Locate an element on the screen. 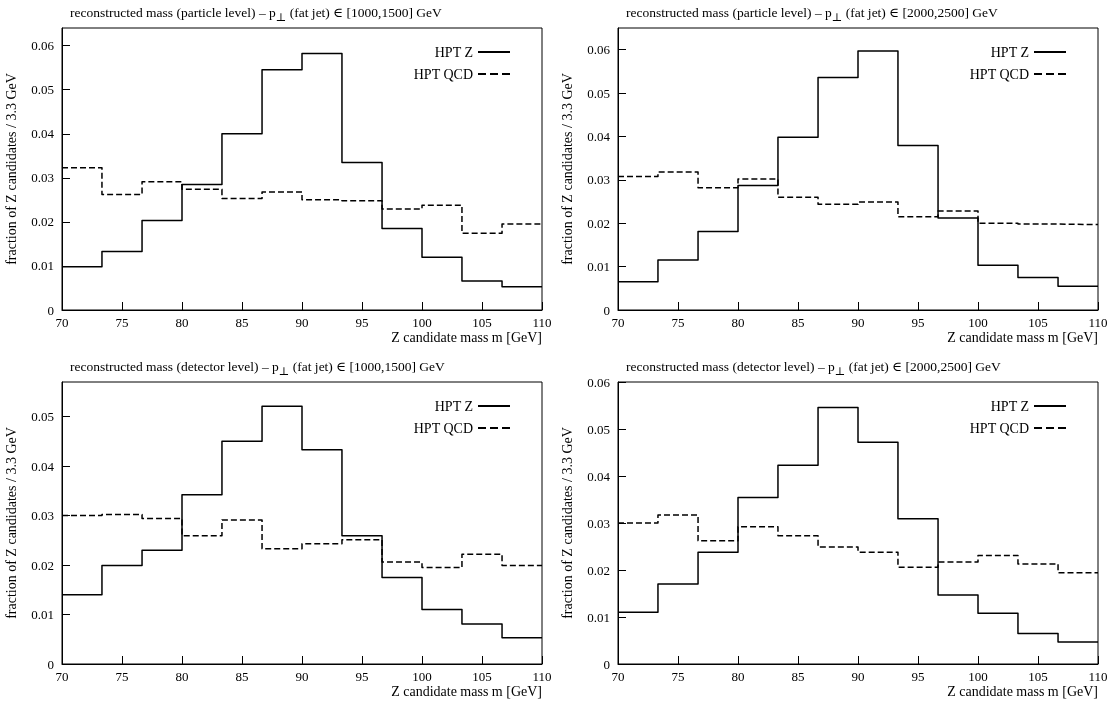  chart-title: reconstructed mass (particle level) – p$_{⊥}$ (fat jet) ∈ [2000,2500] GeV is located at coordinates (812, 14).